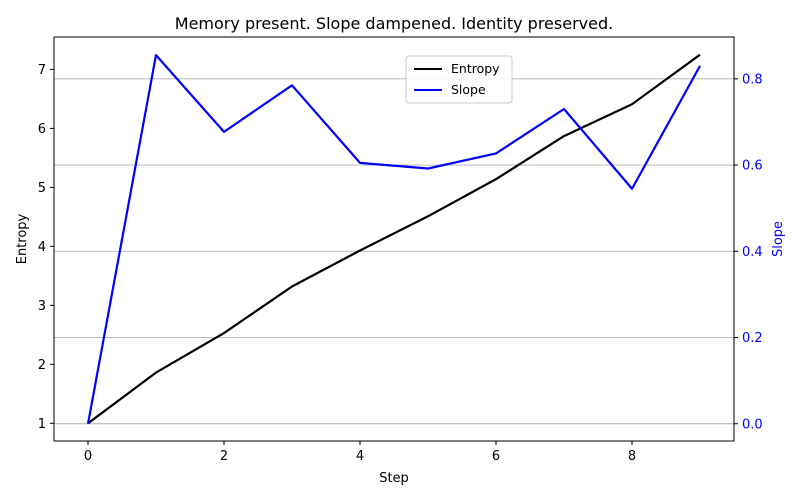 The image size is (800, 500). What do you see at coordinates (468, 89) in the screenshot?
I see `legend-label-slope: Slope` at bounding box center [468, 89].